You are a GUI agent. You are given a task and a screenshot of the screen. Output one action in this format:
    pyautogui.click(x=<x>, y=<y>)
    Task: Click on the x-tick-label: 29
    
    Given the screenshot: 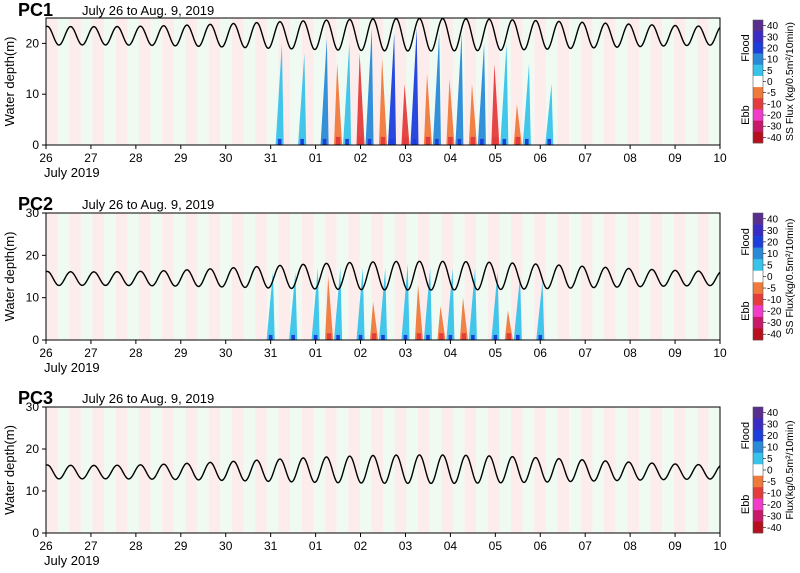 What is the action you would take?
    pyautogui.click(x=181, y=353)
    